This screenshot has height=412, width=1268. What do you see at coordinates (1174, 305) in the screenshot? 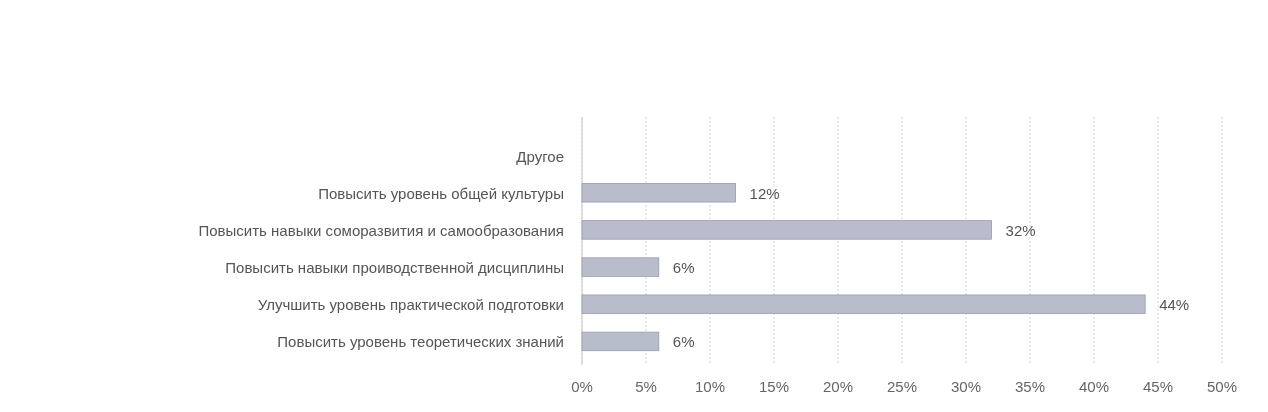
I see `data-label: 44%` at bounding box center [1174, 305].